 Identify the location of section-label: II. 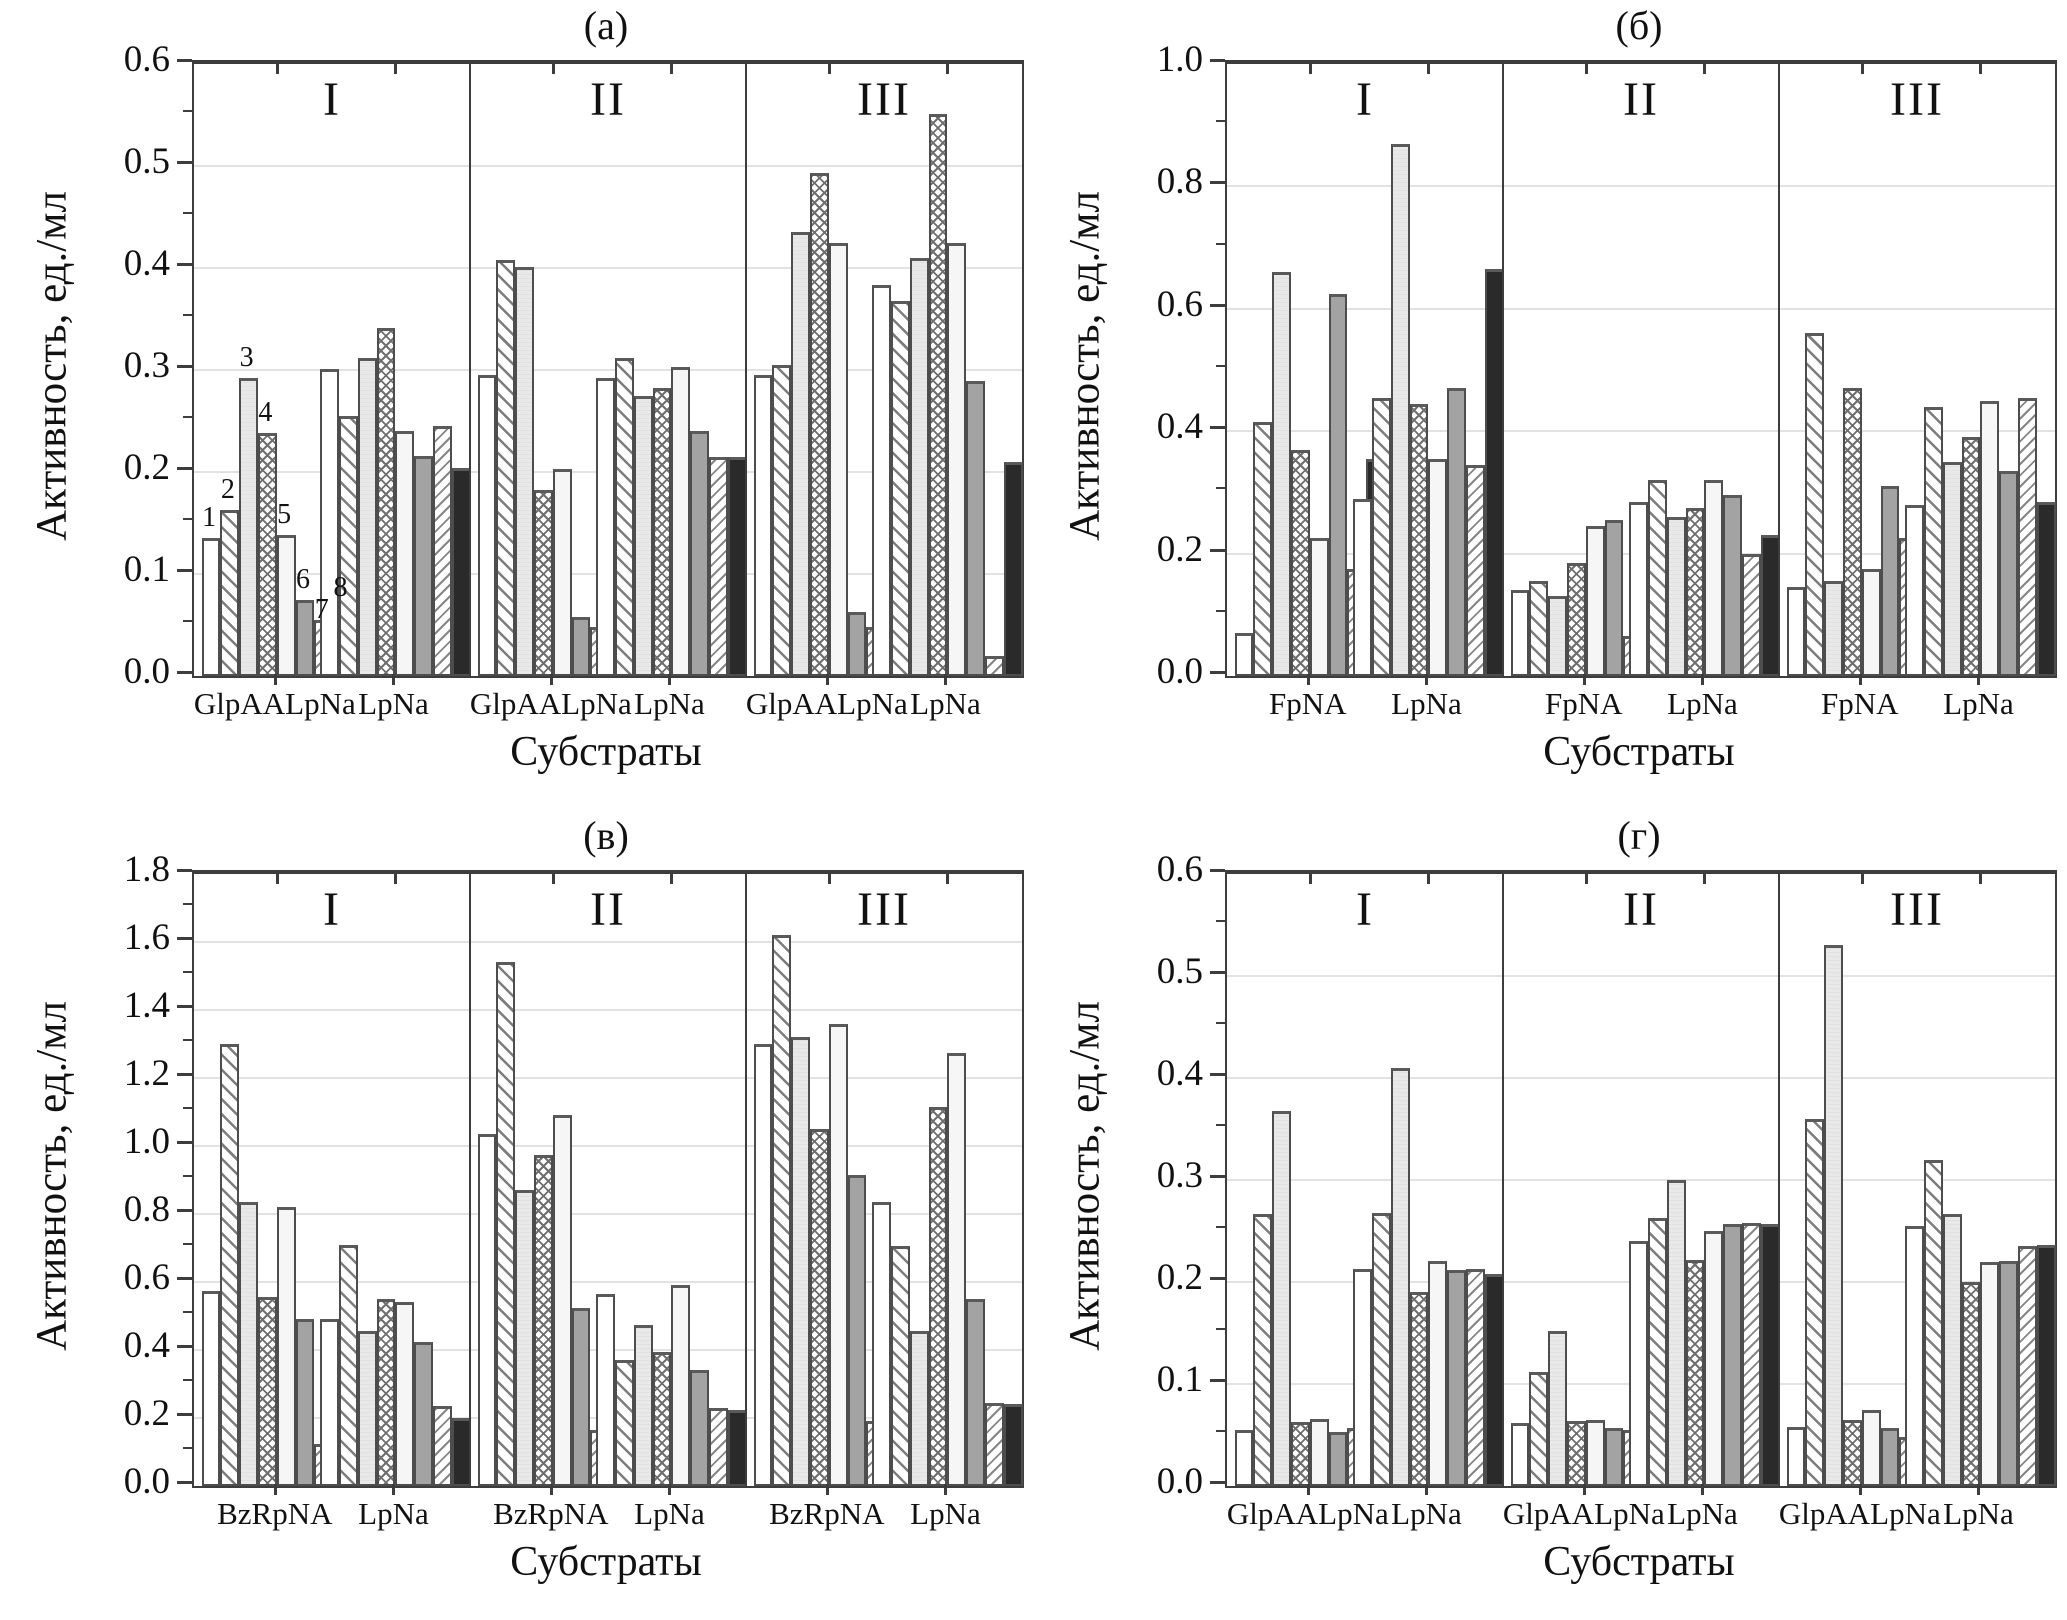
(608, 99).